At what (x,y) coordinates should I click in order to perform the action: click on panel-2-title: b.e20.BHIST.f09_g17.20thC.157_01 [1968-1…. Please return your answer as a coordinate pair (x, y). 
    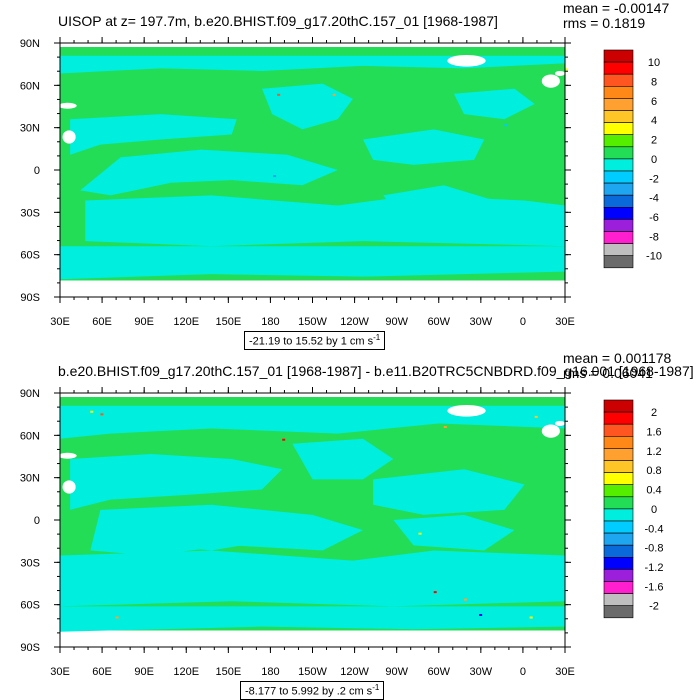
    Looking at the image, I should click on (376, 371).